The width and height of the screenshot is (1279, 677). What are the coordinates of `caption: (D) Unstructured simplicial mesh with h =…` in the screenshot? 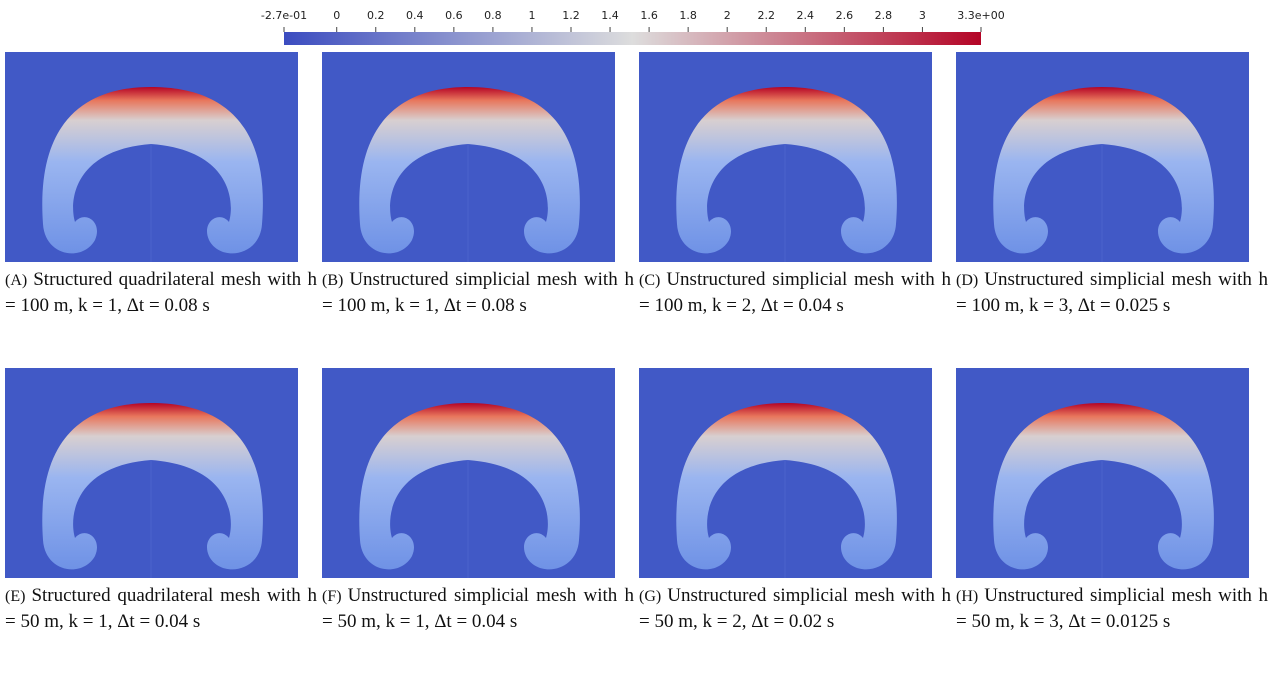 It's located at (1112, 292).